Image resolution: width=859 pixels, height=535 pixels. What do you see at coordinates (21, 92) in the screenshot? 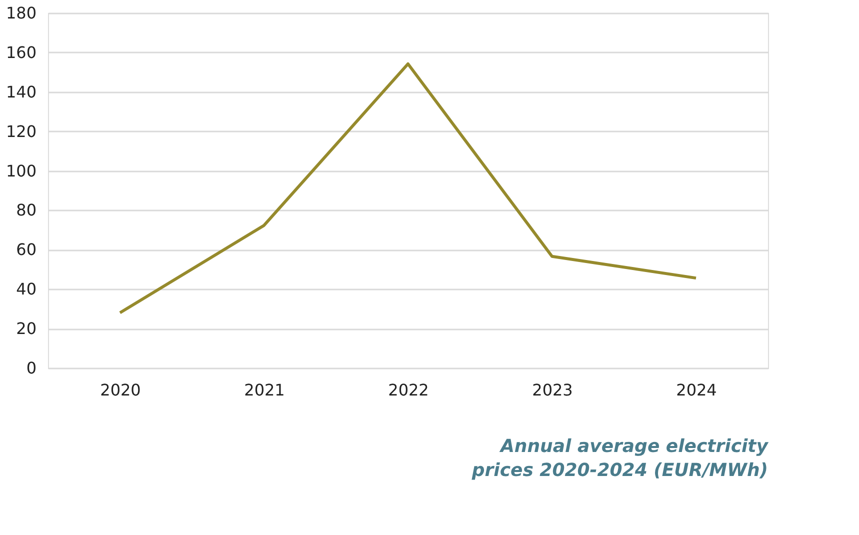
I see `y-tick-label: 140` at bounding box center [21, 92].